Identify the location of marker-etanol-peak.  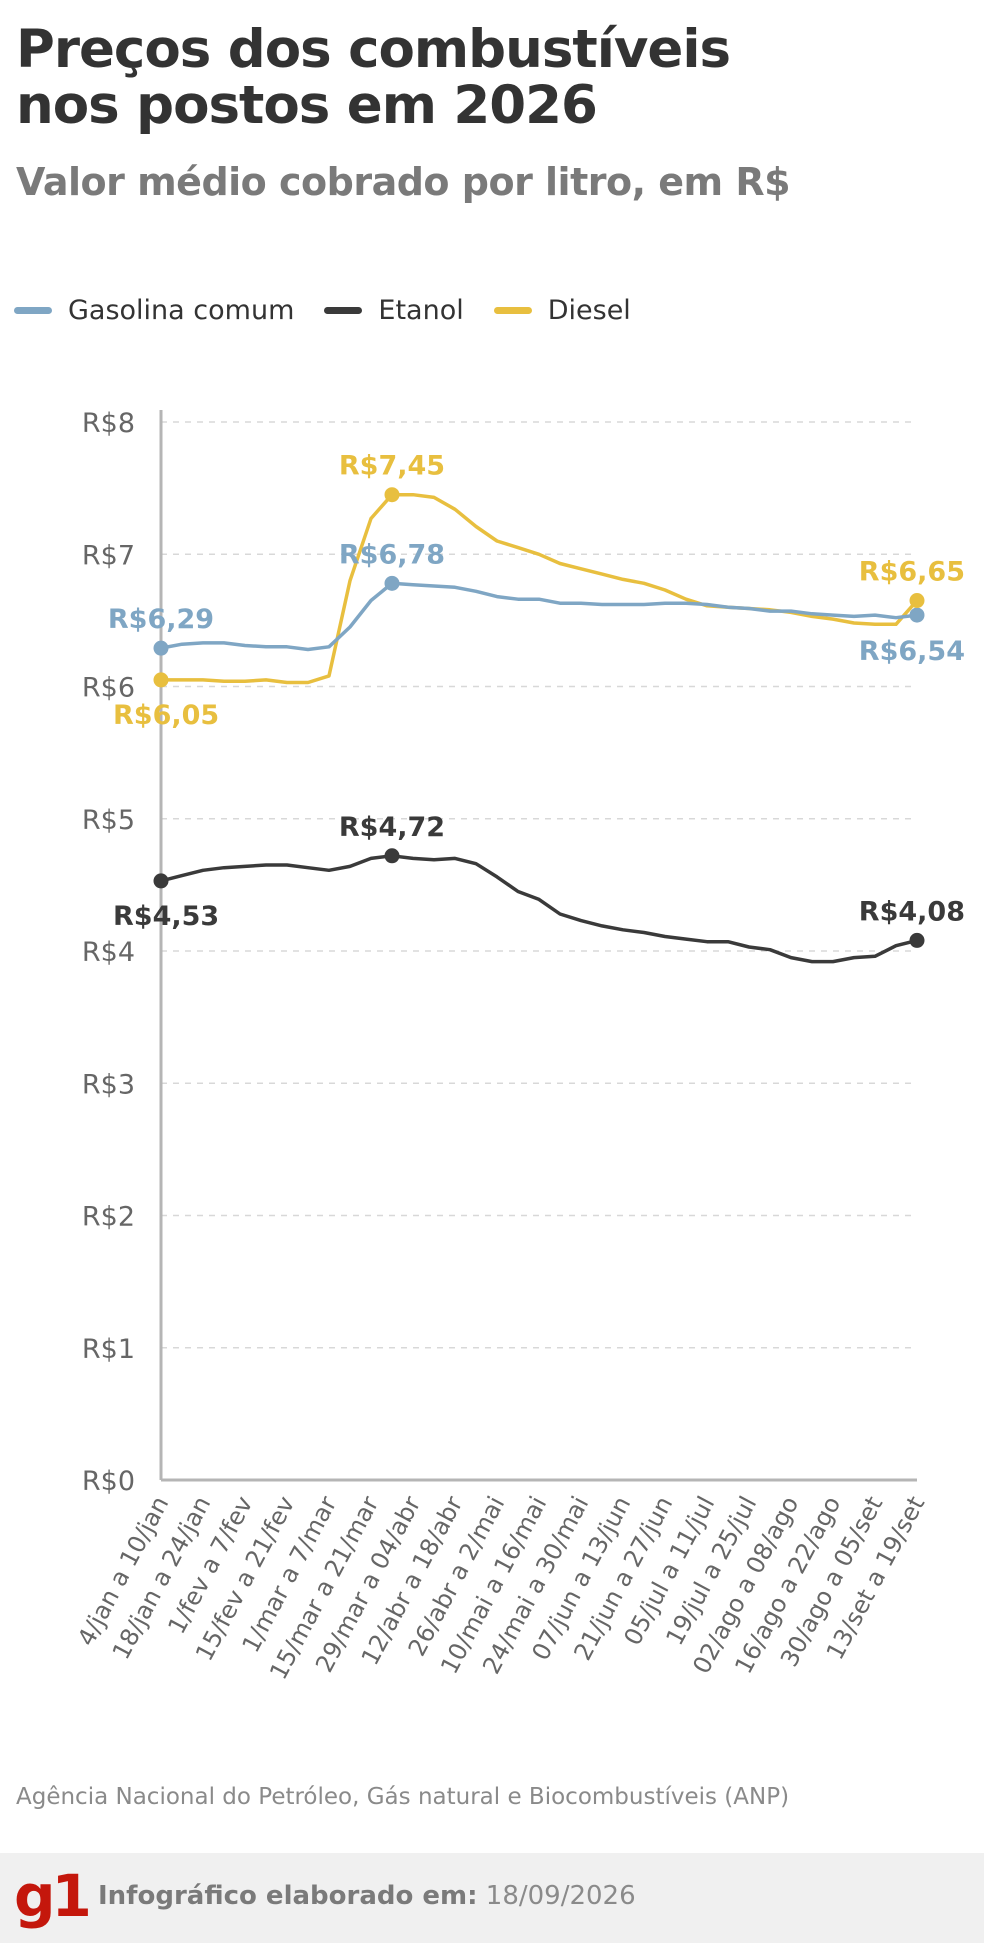
(392, 856).